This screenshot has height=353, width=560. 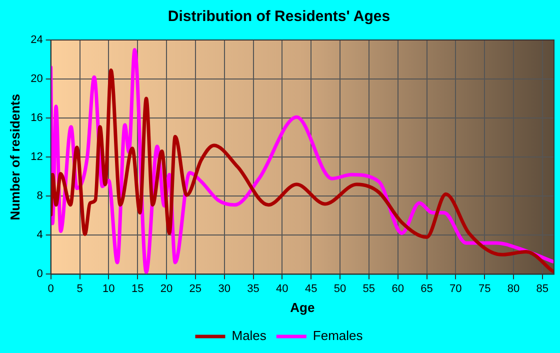 What do you see at coordinates (14, 157) in the screenshot?
I see `y-axis-title: Number of residents` at bounding box center [14, 157].